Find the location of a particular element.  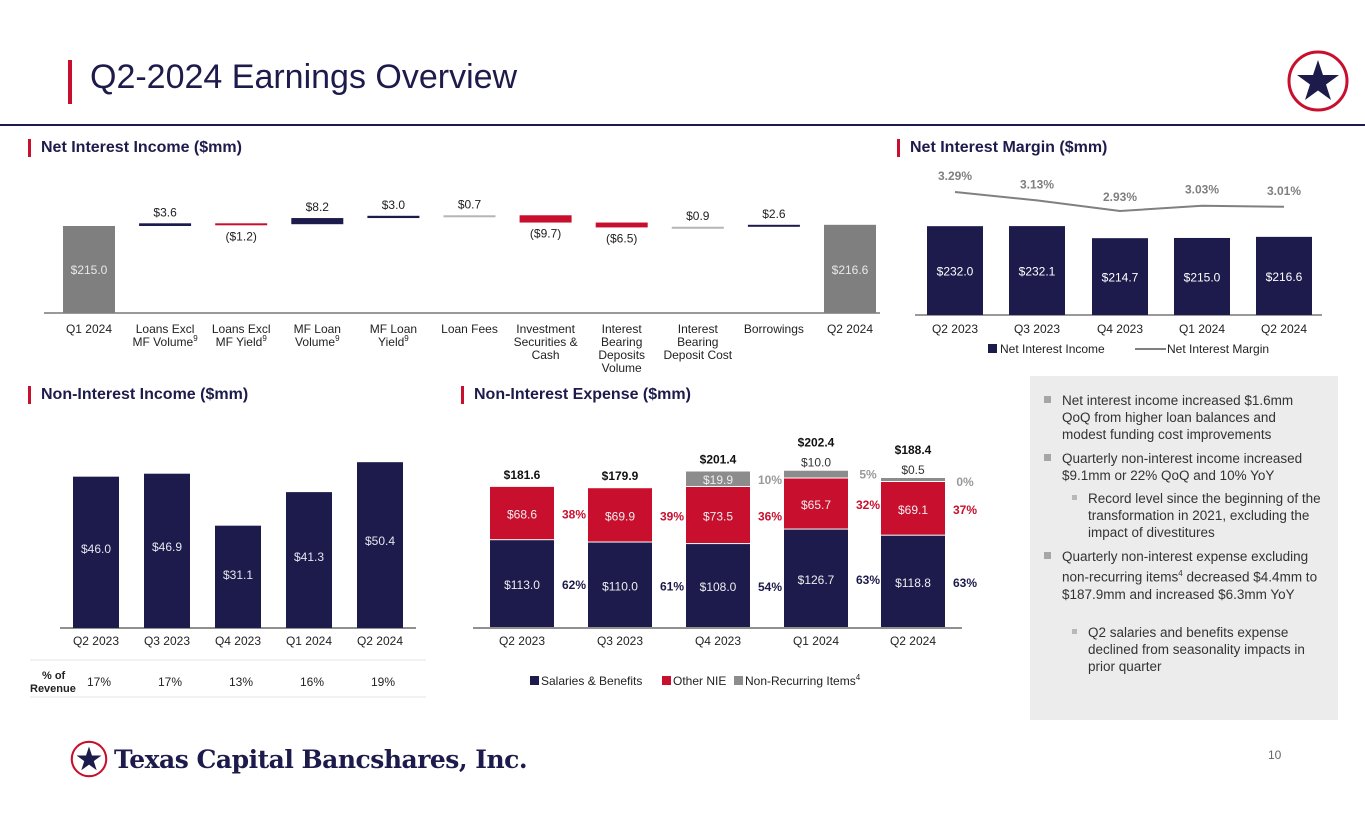

data-label: $68.6 is located at coordinates (522, 515).